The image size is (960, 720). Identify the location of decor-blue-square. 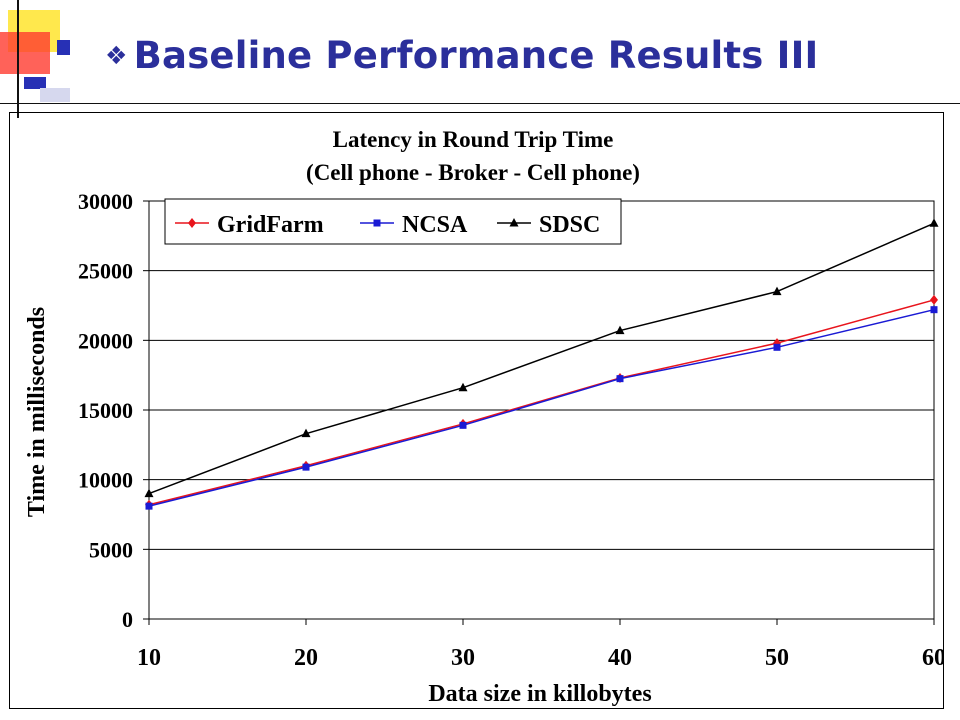
(63, 47).